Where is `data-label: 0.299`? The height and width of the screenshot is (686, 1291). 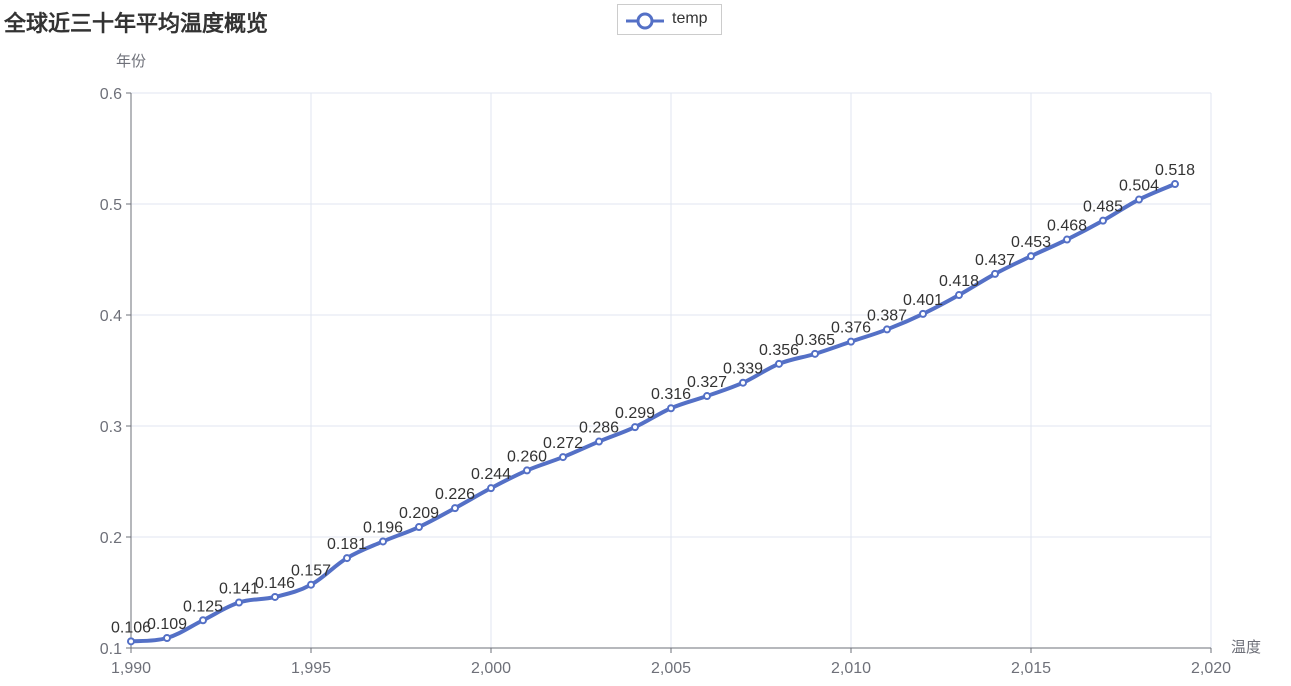 data-label: 0.299 is located at coordinates (635, 413).